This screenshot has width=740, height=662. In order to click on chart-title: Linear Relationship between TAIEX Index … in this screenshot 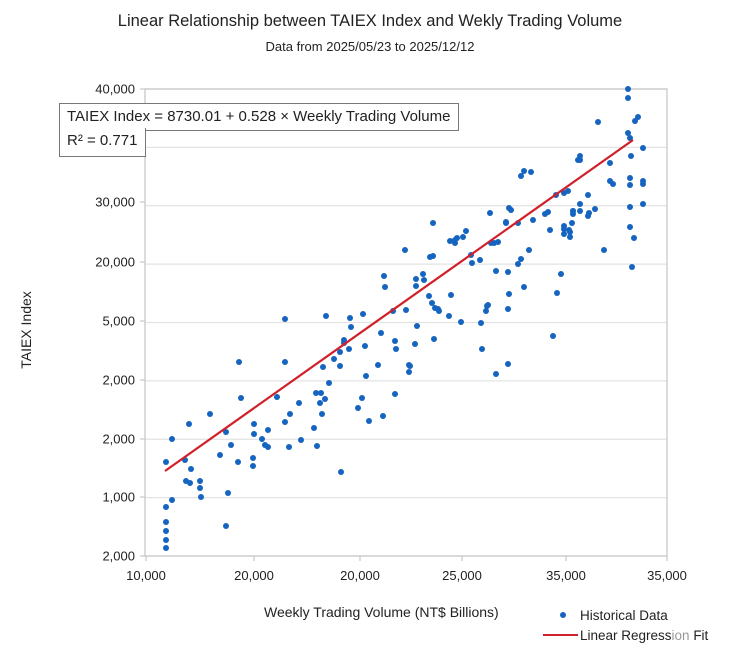, I will do `click(370, 21)`.